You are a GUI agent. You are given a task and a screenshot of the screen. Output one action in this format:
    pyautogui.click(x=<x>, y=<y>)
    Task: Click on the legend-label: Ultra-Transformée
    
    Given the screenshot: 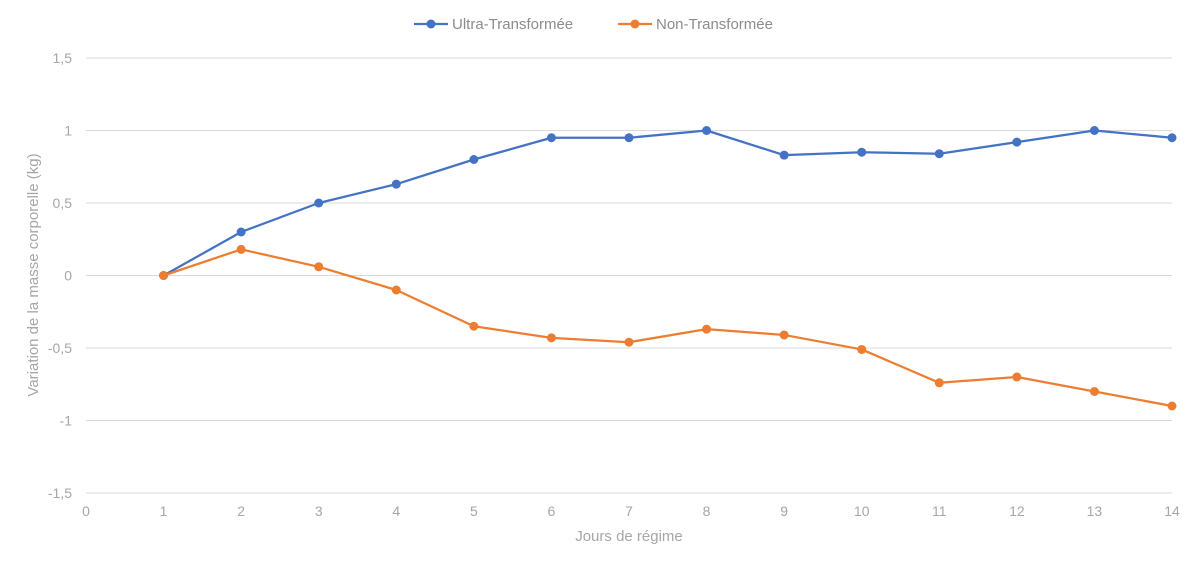 What is the action you would take?
    pyautogui.click(x=512, y=24)
    